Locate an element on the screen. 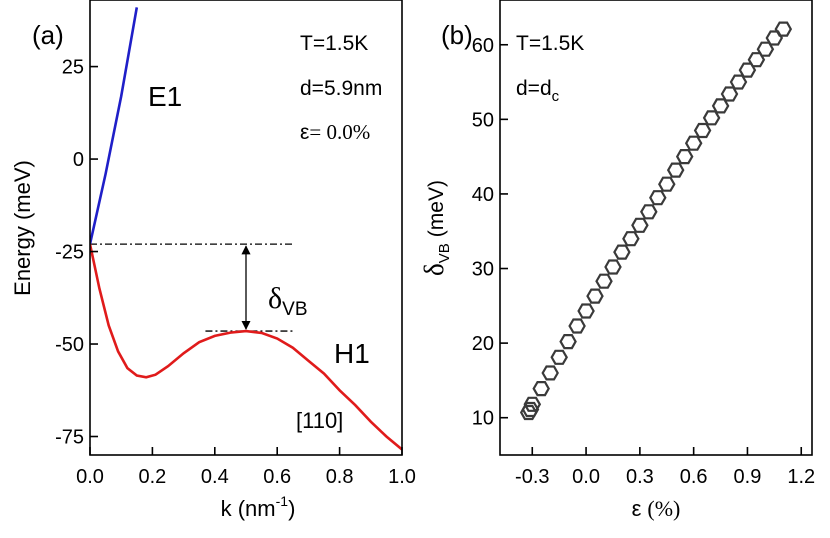 The width and height of the screenshot is (830, 538). direction-label: [110] is located at coordinates (319, 420).